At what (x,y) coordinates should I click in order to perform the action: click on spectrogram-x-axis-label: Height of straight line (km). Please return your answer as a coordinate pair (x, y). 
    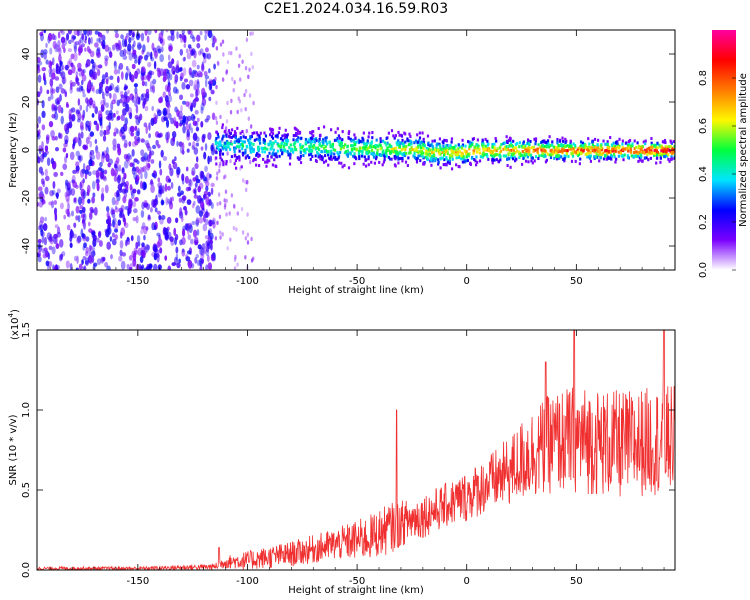
    Looking at the image, I should click on (356, 290).